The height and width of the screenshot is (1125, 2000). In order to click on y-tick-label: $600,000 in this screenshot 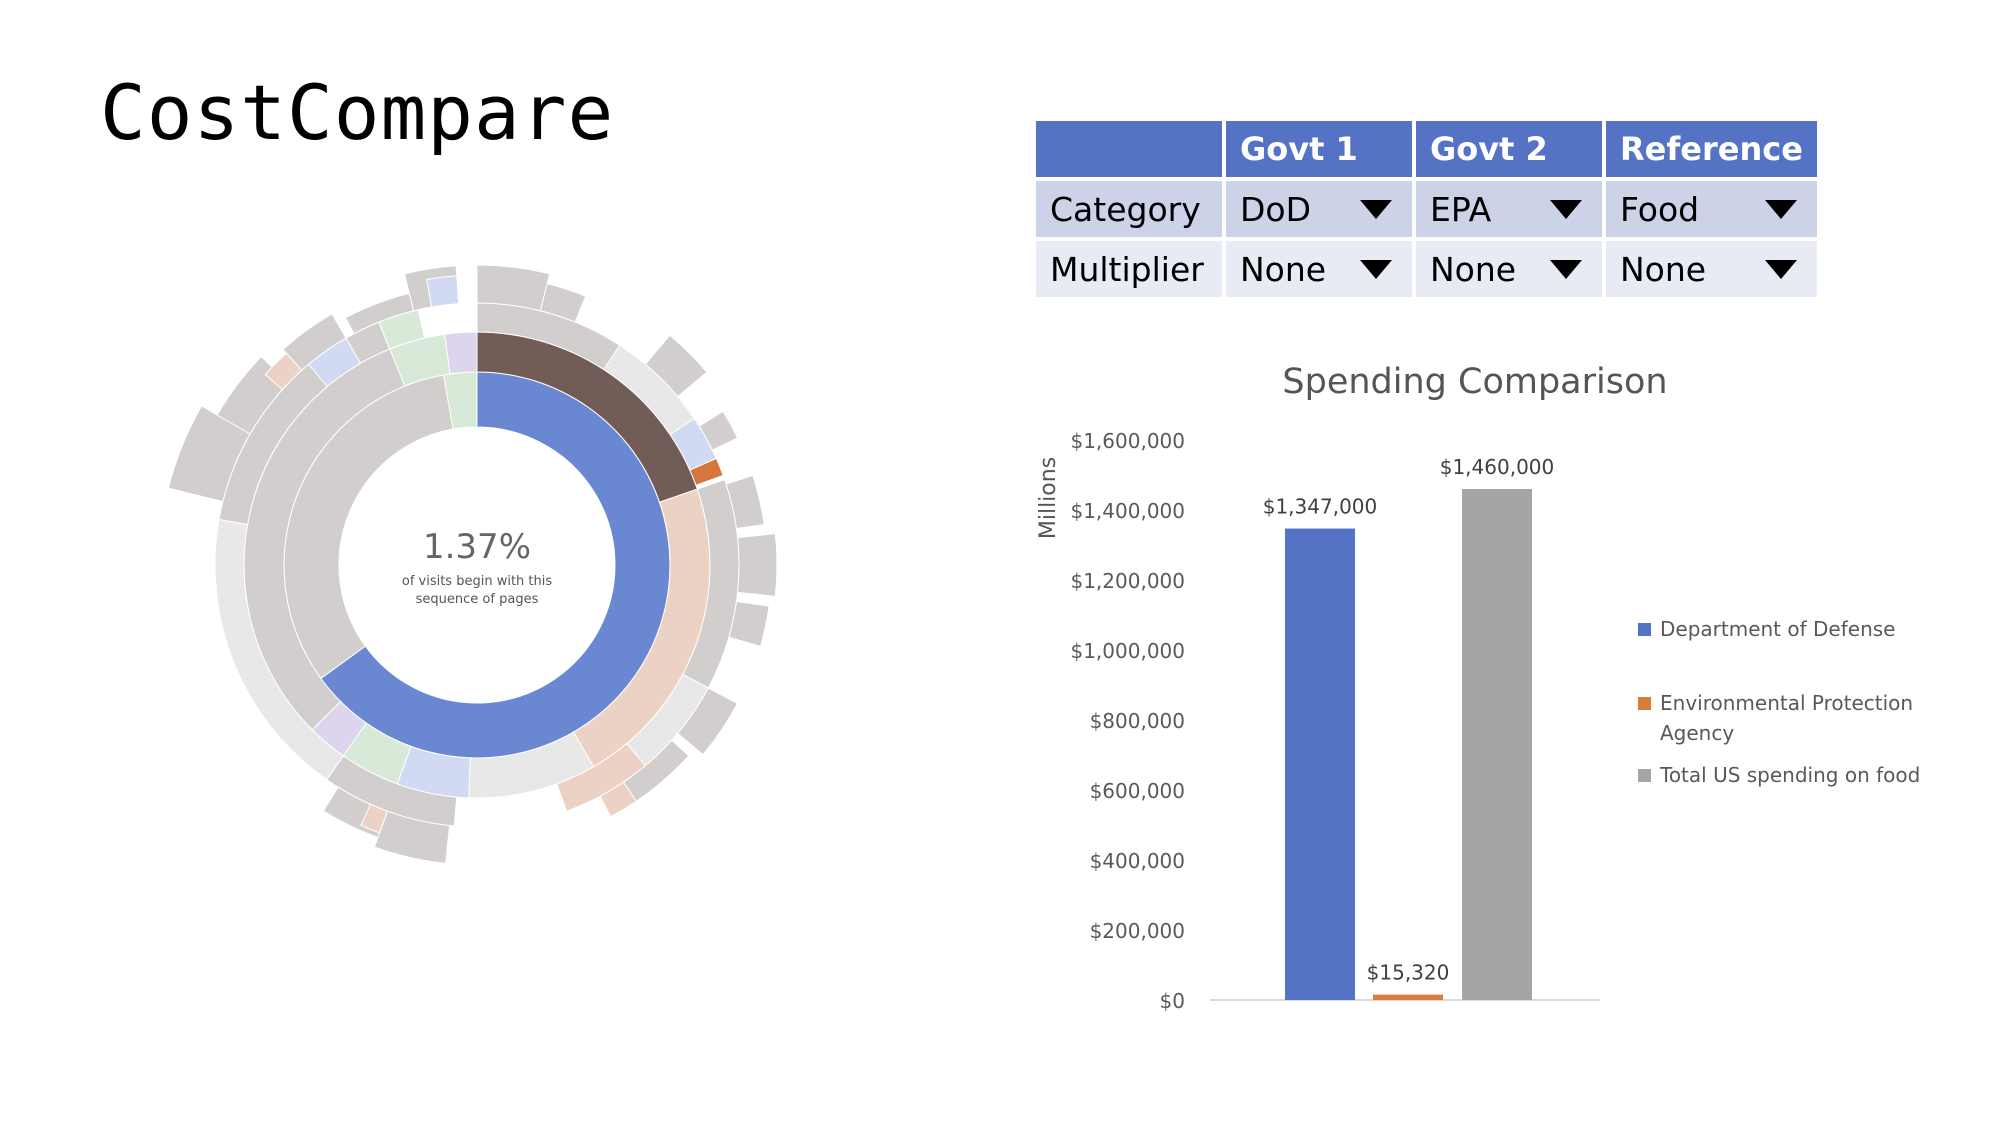, I will do `click(1137, 791)`.